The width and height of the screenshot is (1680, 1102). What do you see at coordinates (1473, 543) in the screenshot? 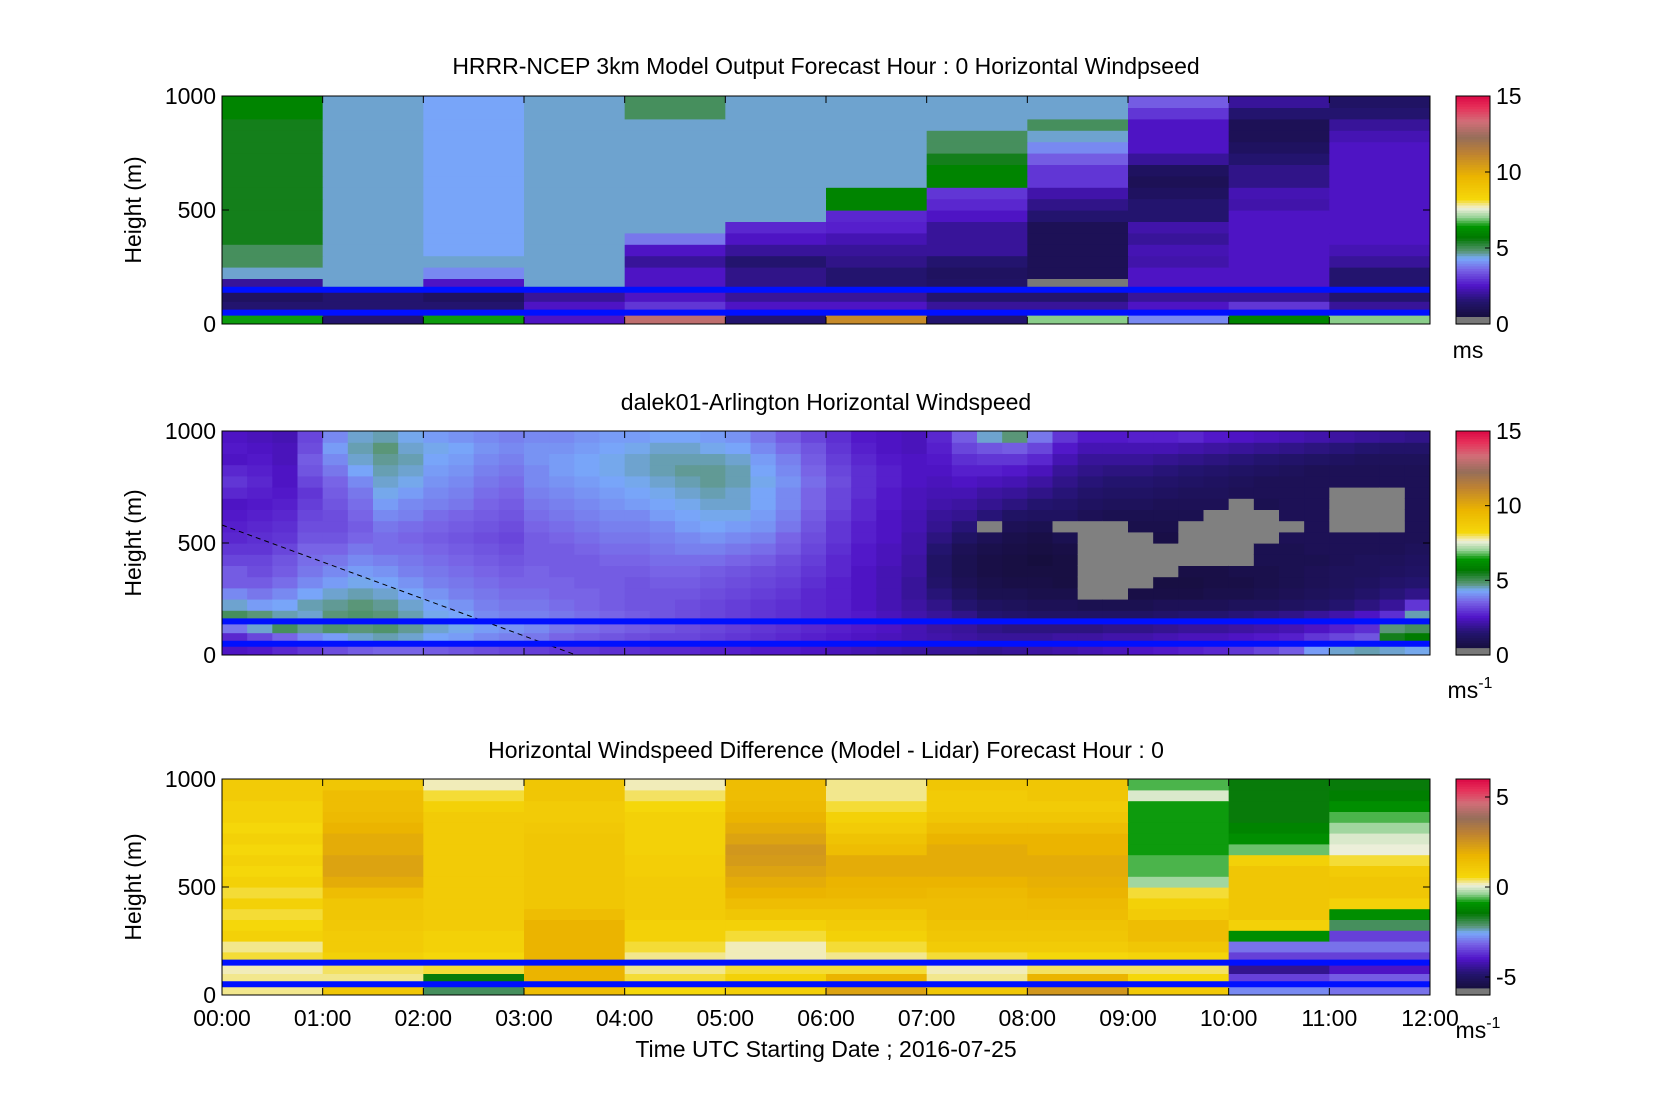
I see `colorbar-frame` at bounding box center [1473, 543].